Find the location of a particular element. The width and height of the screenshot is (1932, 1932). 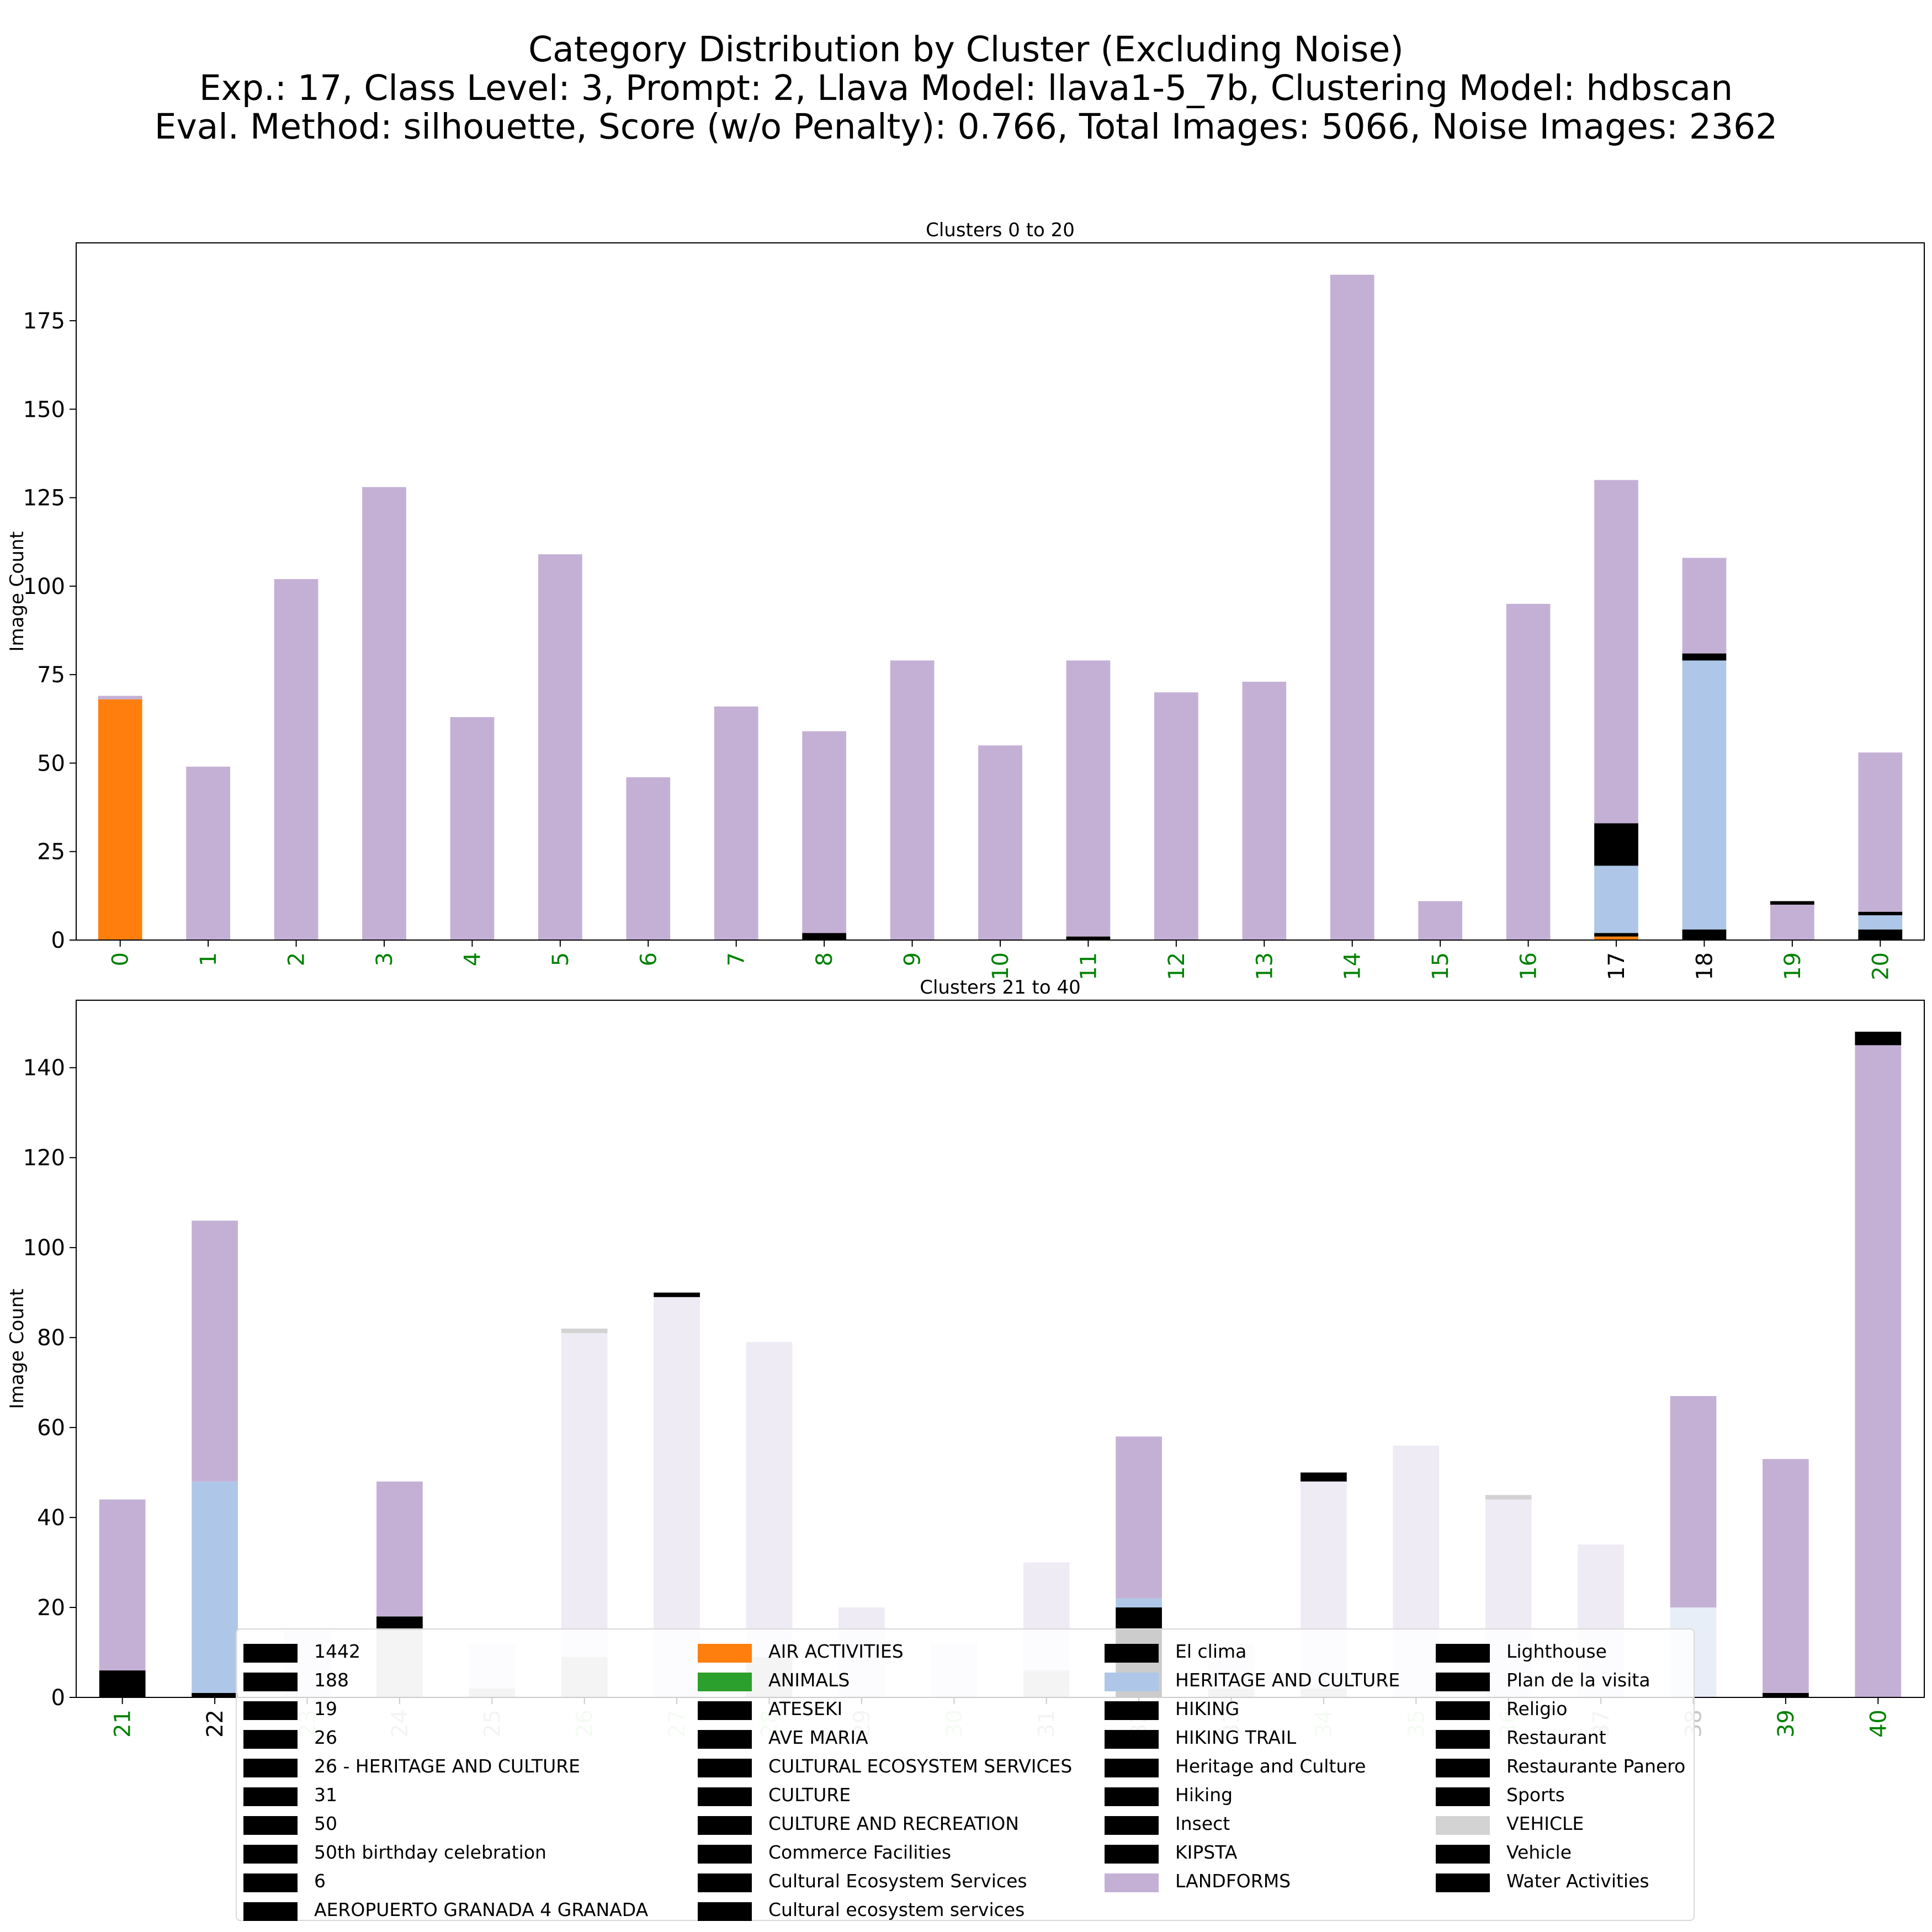

legend-label: KIPSTA is located at coordinates (1207, 1852).